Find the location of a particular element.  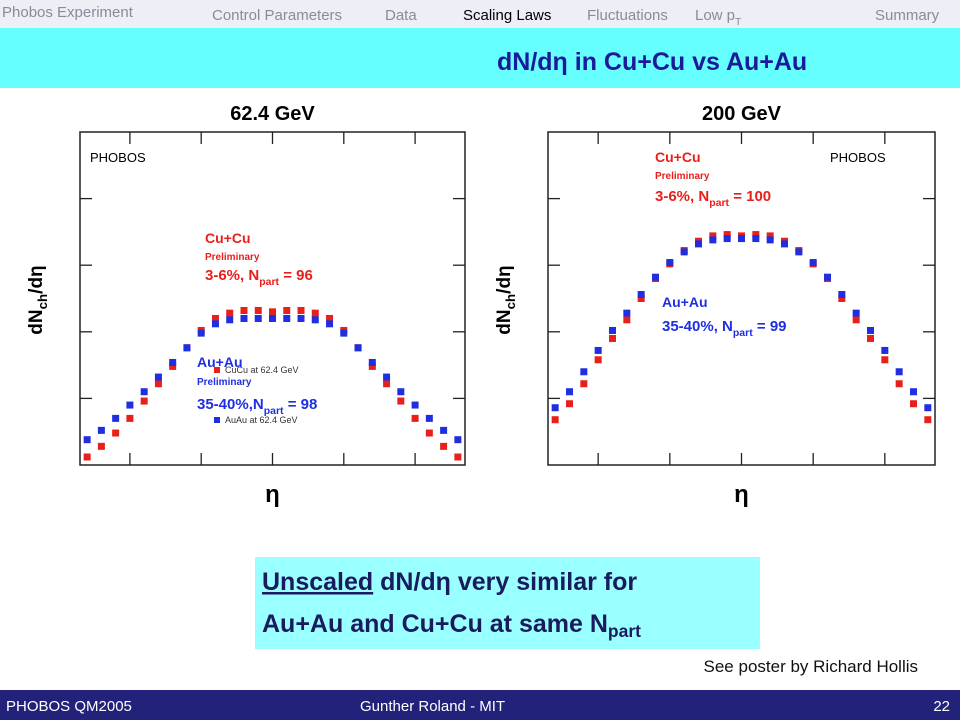

slide-title: dN/dη in Cu+Cu vs Au+Au is located at coordinates (652, 62).